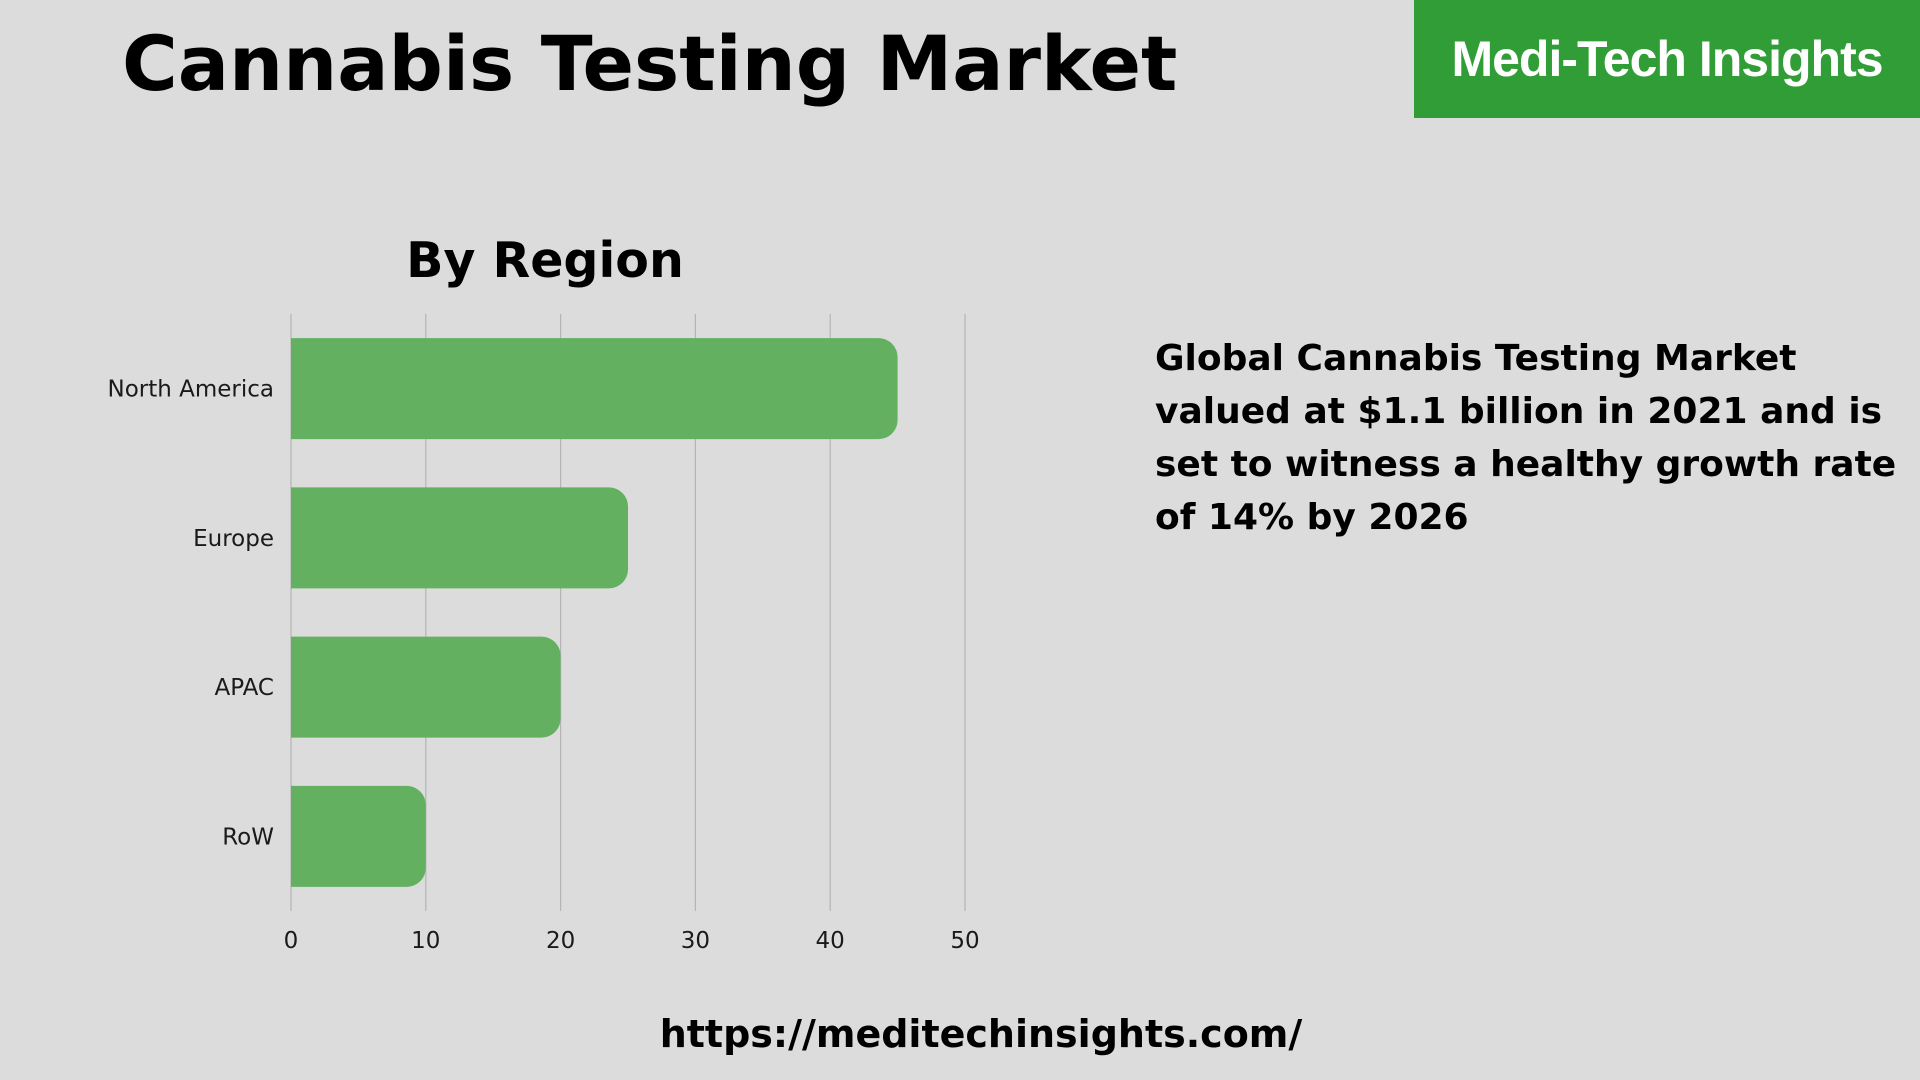 The image size is (1920, 1080). What do you see at coordinates (964, 941) in the screenshot?
I see `x-tick-label: 50` at bounding box center [964, 941].